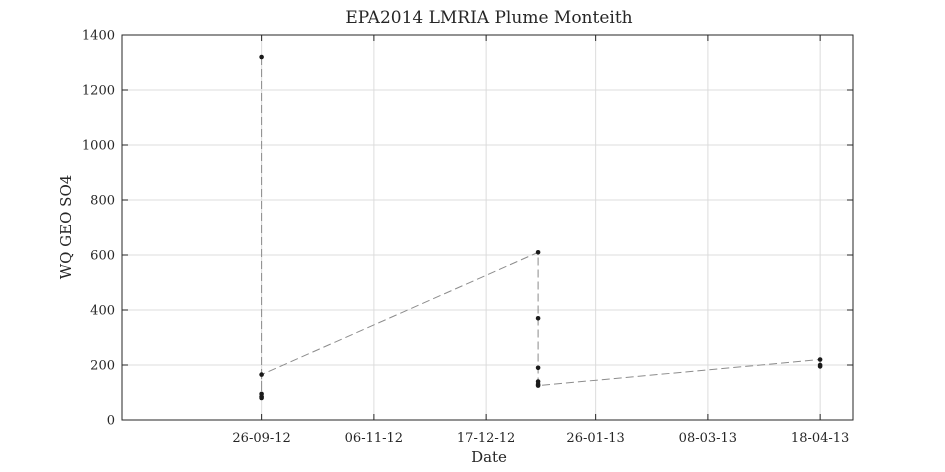  Describe the element at coordinates (261, 438) in the screenshot. I see `x-tick-label: 26-09-12` at that location.